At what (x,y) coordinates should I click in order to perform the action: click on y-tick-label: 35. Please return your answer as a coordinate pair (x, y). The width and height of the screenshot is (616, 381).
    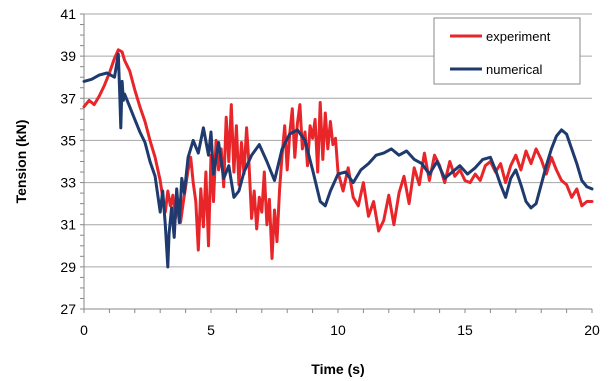
    Looking at the image, I should click on (68, 140).